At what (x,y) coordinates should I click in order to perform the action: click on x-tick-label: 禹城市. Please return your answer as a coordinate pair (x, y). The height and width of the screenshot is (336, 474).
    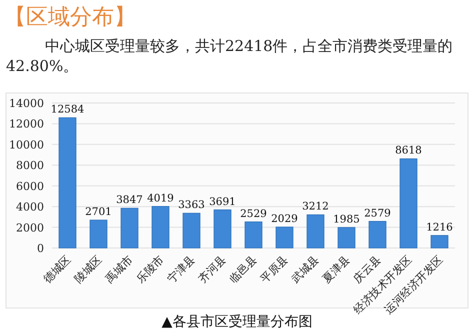
    Looking at the image, I should click on (119, 269).